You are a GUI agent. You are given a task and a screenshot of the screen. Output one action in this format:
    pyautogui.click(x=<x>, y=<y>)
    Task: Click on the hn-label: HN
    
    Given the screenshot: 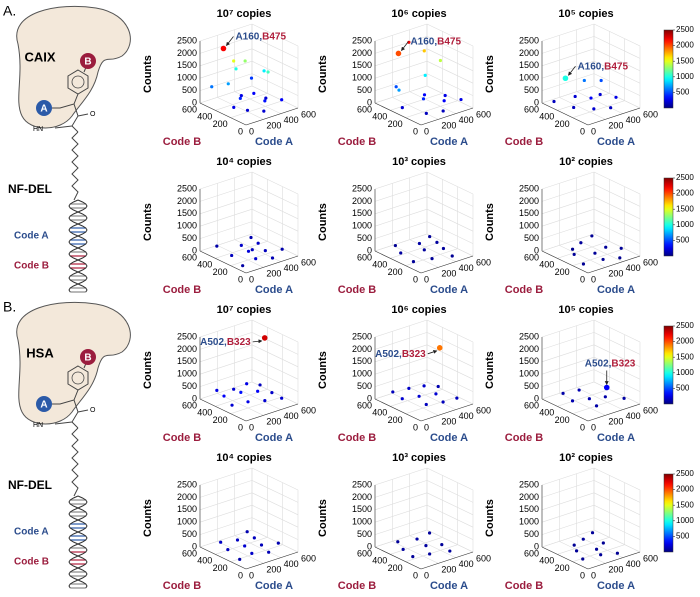 What is the action you would take?
    pyautogui.click(x=38, y=425)
    